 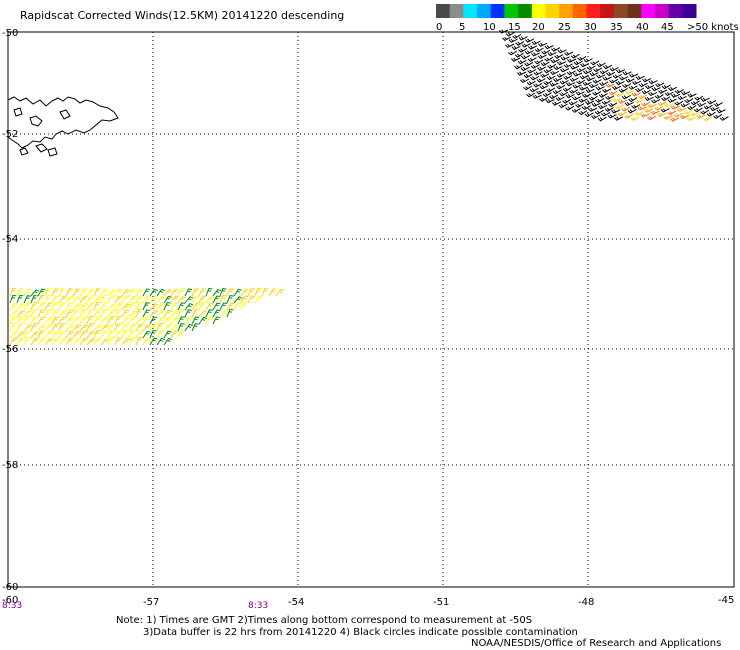 What do you see at coordinates (10, 33) in the screenshot?
I see `lat-label: -50` at bounding box center [10, 33].